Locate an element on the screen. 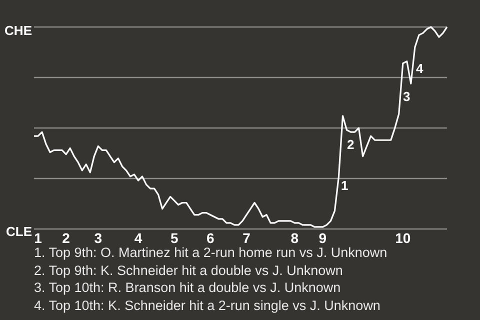  x-tick-label: 2 is located at coordinates (66, 238).